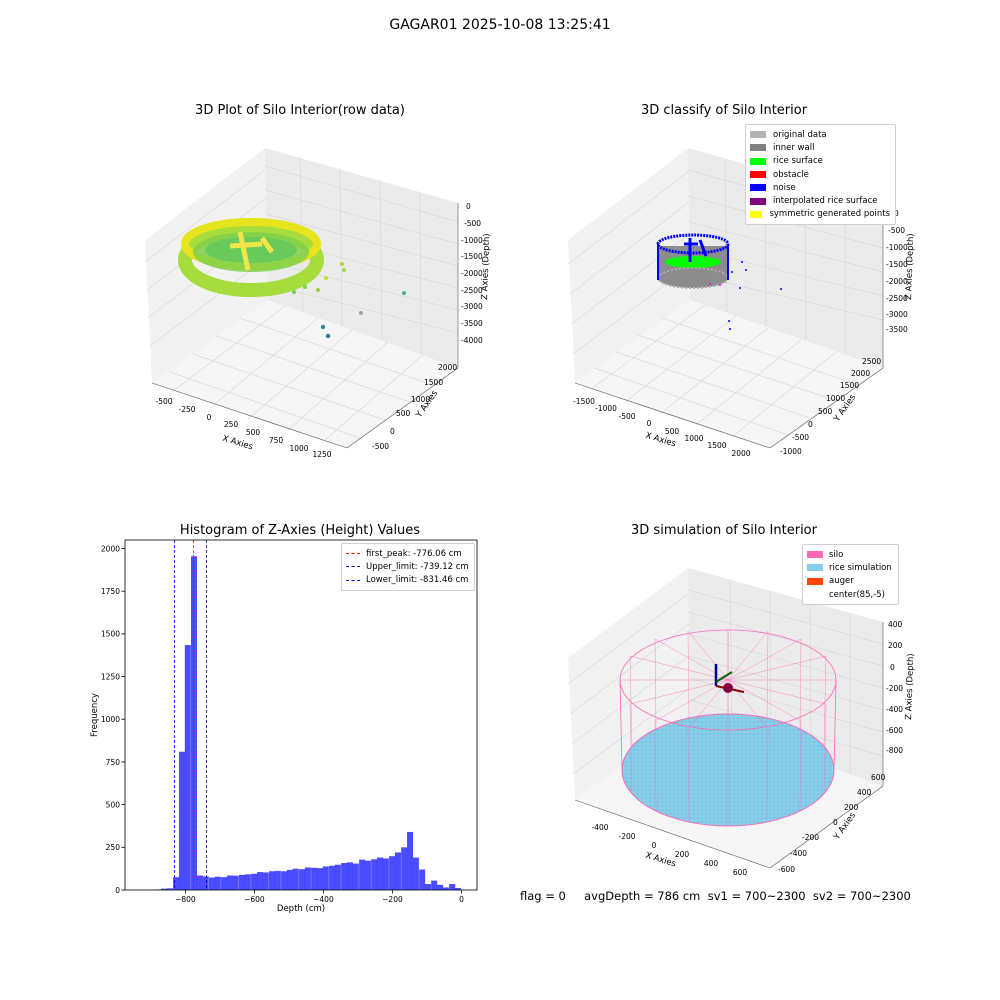  Describe the element at coordinates (850, 581) in the screenshot. I see `legend-item-auger: auger` at that location.